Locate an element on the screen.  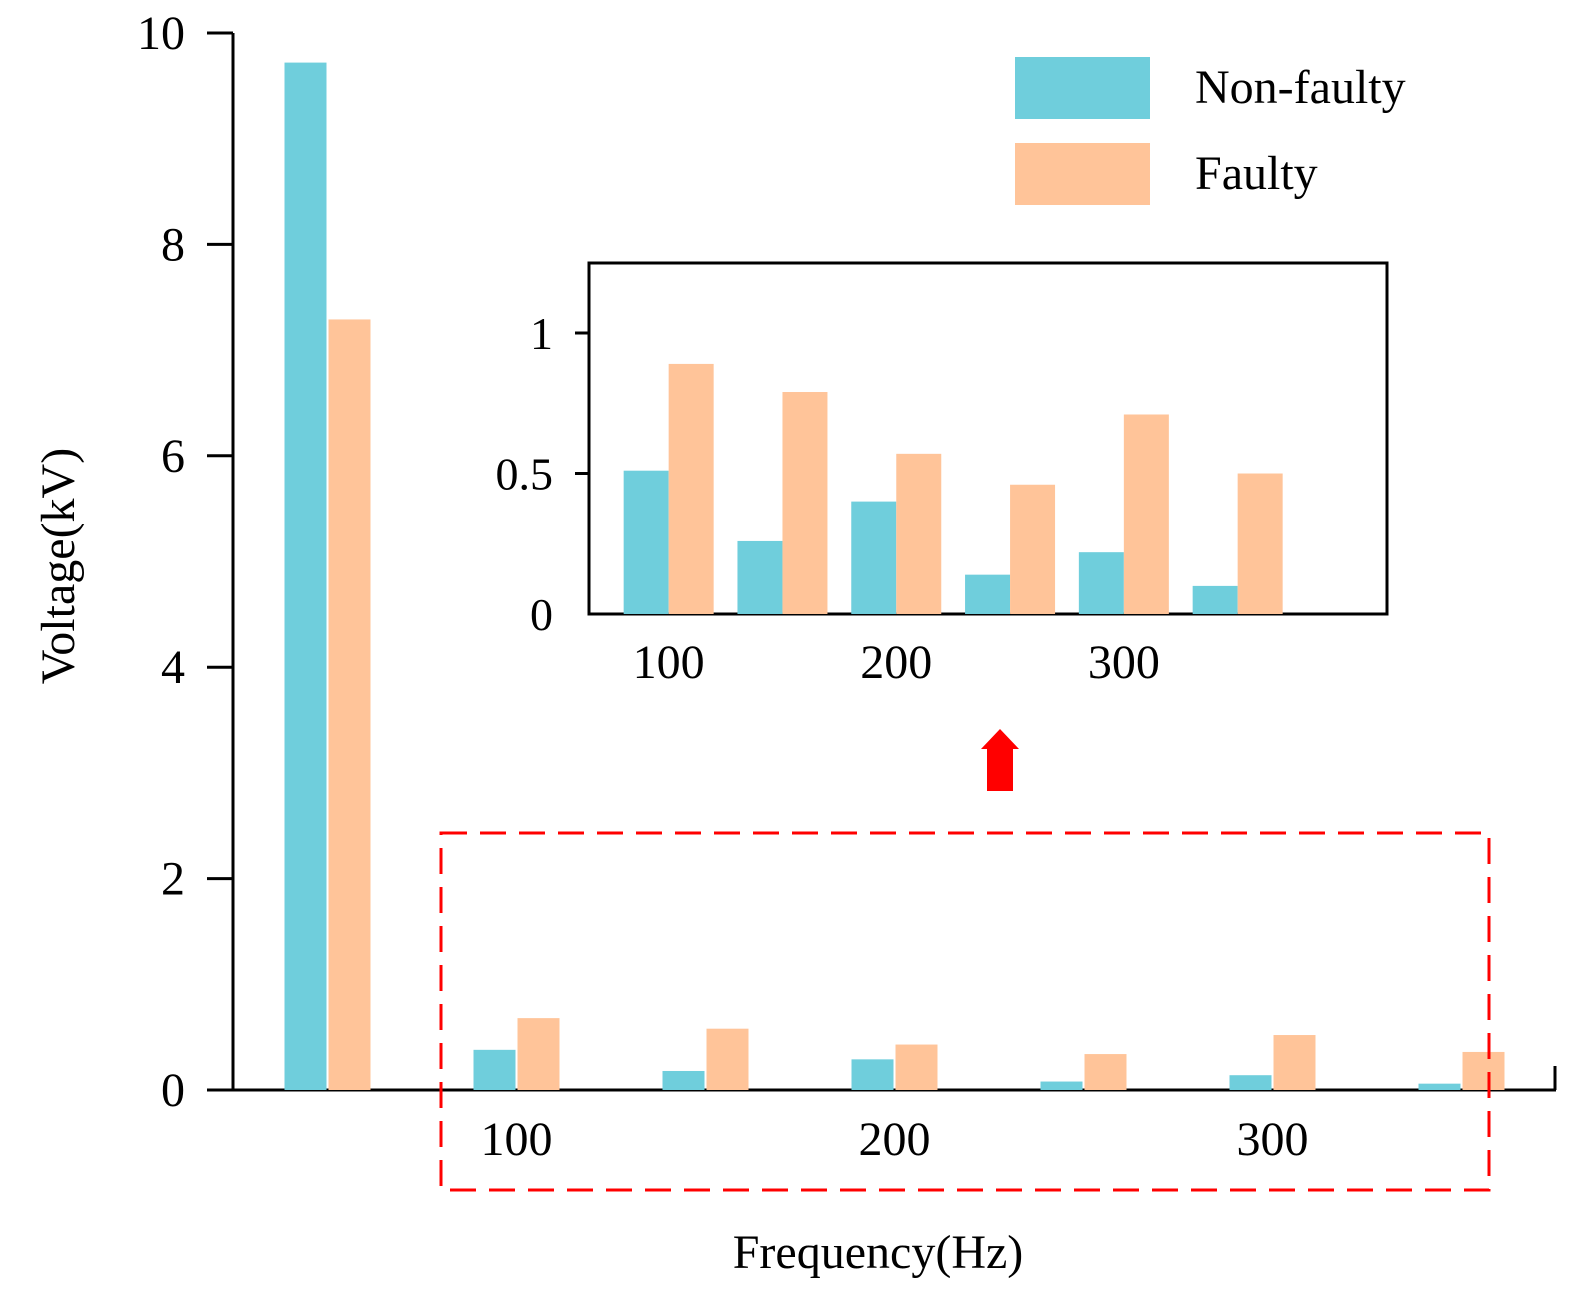
bar-faulty-150hz is located at coordinates (727, 1059).